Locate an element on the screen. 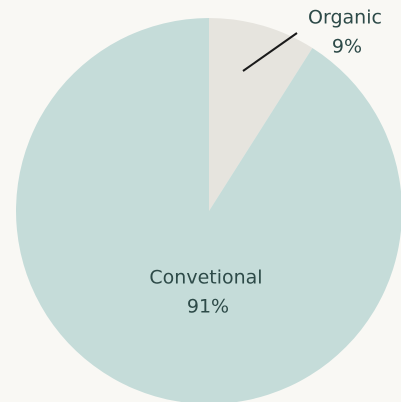  value-label: 9% is located at coordinates (347, 47).